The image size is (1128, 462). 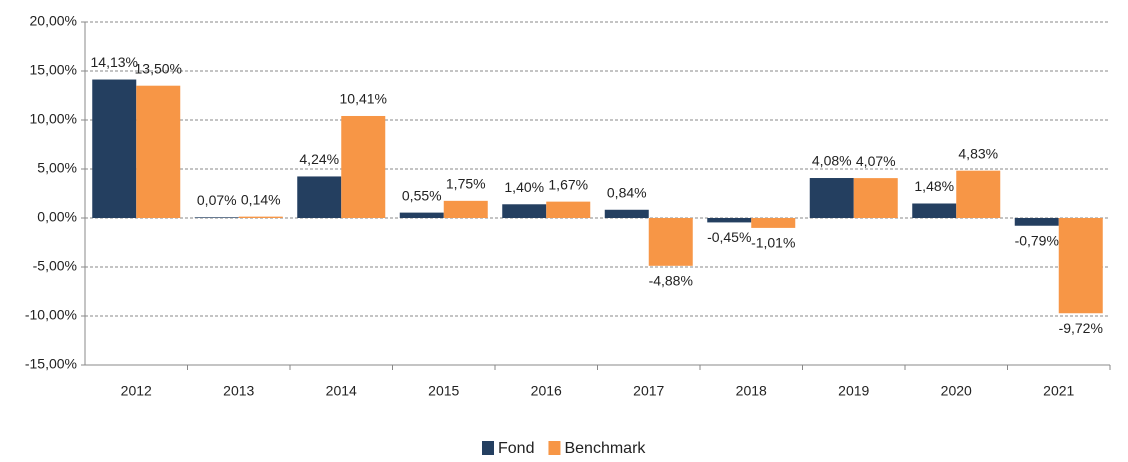 What do you see at coordinates (341, 391) in the screenshot?
I see `x-tick-label: 2014` at bounding box center [341, 391].